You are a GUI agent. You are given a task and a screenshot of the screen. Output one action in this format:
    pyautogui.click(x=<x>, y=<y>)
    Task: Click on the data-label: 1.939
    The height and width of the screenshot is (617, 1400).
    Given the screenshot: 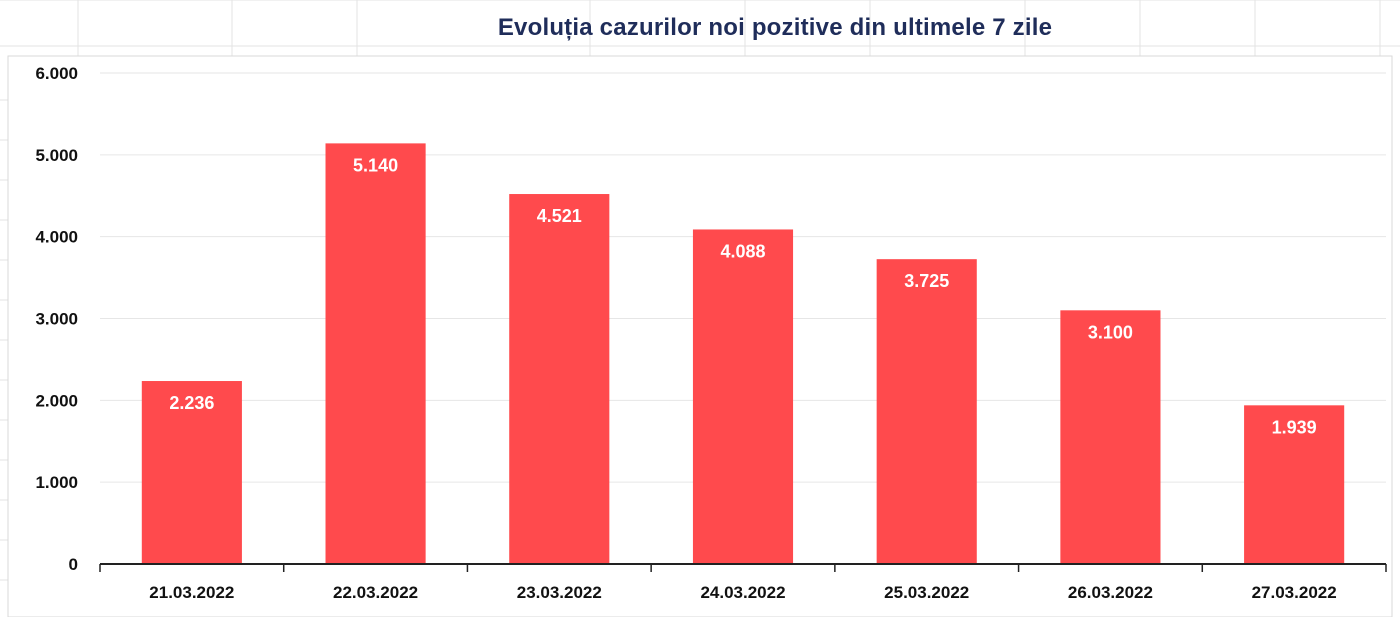 What is the action you would take?
    pyautogui.click(x=1294, y=427)
    